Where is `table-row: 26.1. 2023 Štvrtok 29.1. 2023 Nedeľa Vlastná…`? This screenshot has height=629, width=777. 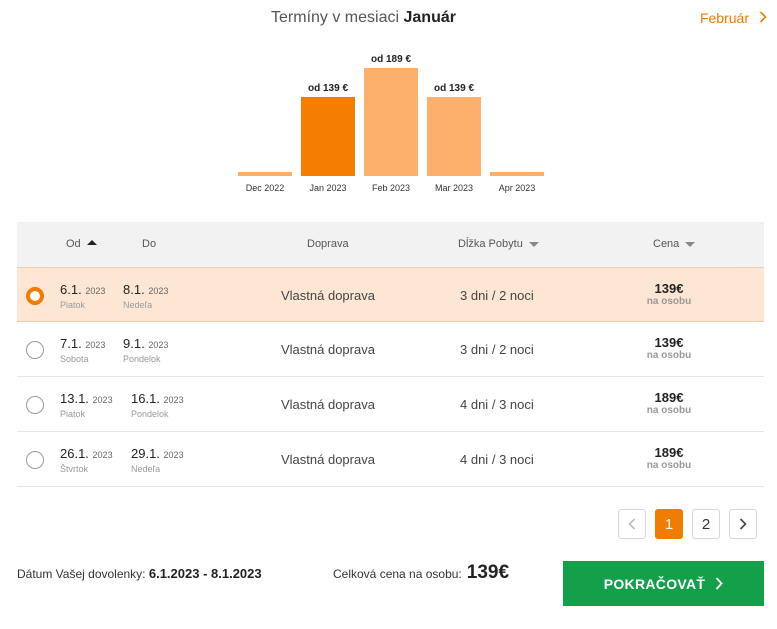 table-row: 26.1. 2023 Štvrtok 29.1. 2023 Nedeľa Vlastná… is located at coordinates (390, 459).